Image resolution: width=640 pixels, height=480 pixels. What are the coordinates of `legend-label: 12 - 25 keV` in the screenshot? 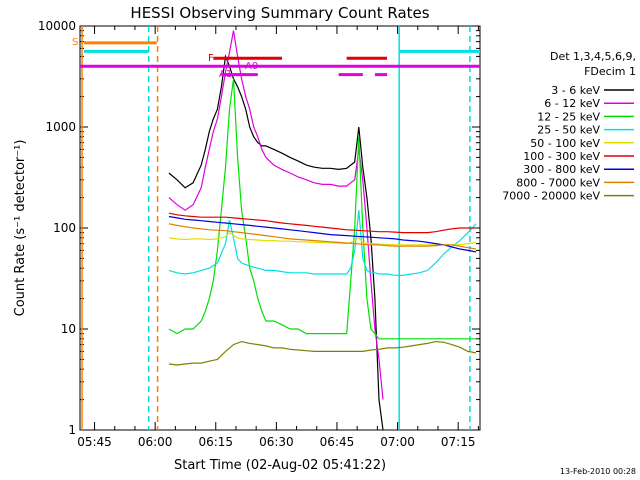 It's located at (568, 116).